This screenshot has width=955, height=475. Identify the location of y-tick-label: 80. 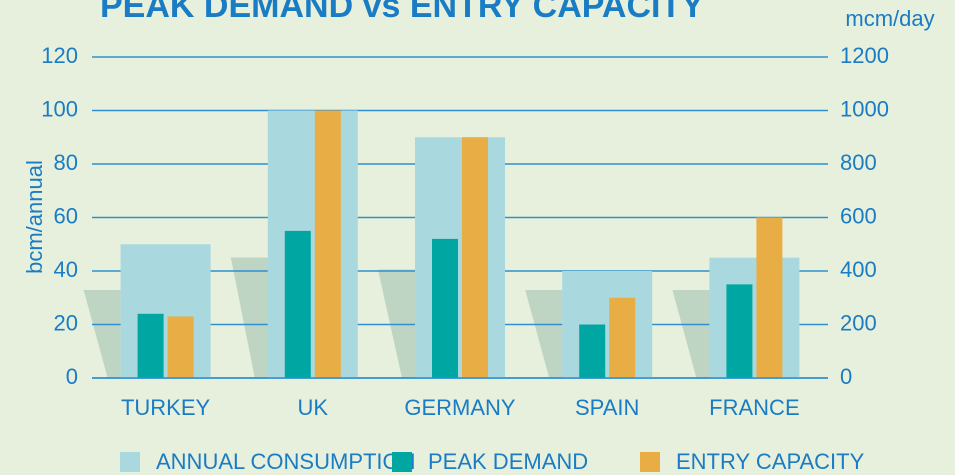
(66, 162).